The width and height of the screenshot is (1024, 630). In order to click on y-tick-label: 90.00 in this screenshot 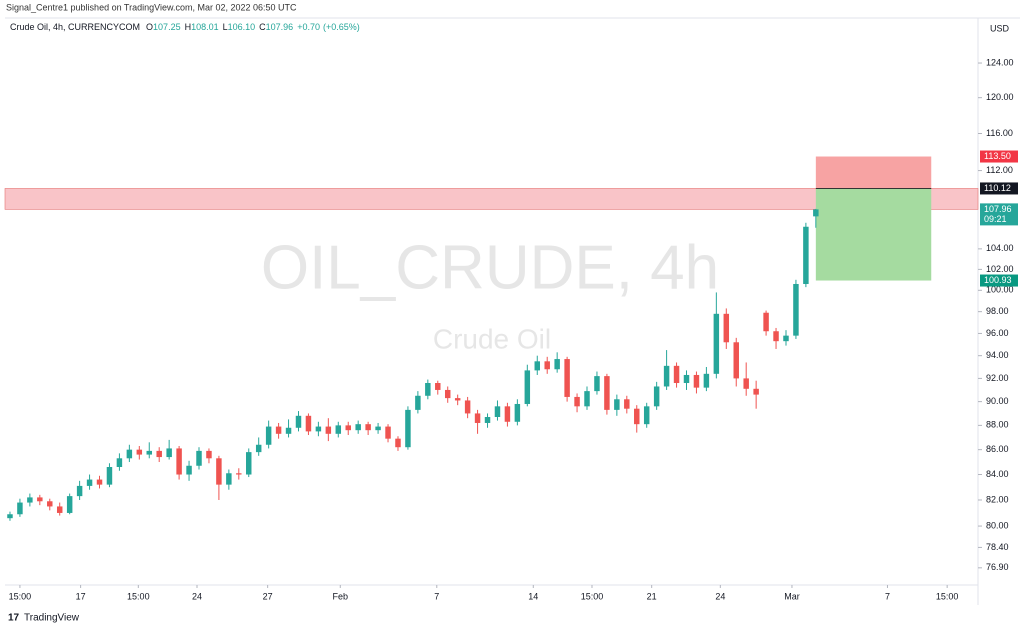, I will do `click(997, 401)`.